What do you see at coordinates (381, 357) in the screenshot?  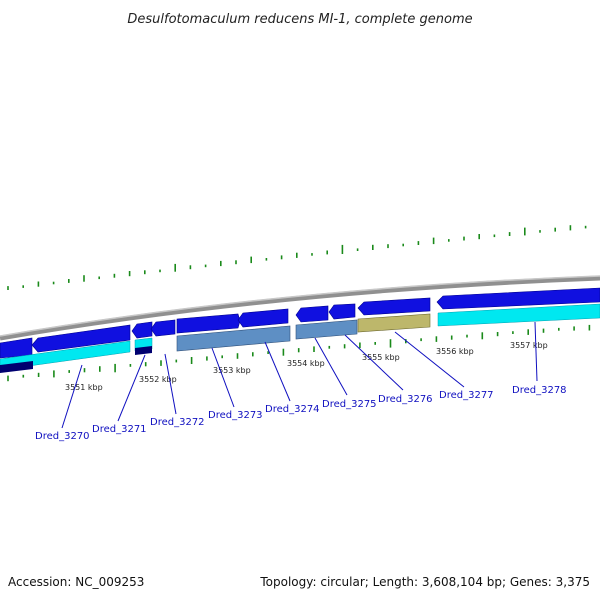 I see `kbp-label: 3555 kbp` at bounding box center [381, 357].